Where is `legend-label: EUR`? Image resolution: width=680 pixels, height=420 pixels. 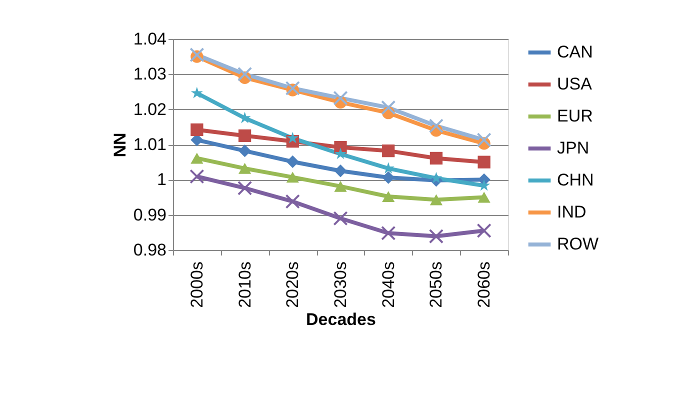 legend-label: EUR is located at coordinates (575, 116).